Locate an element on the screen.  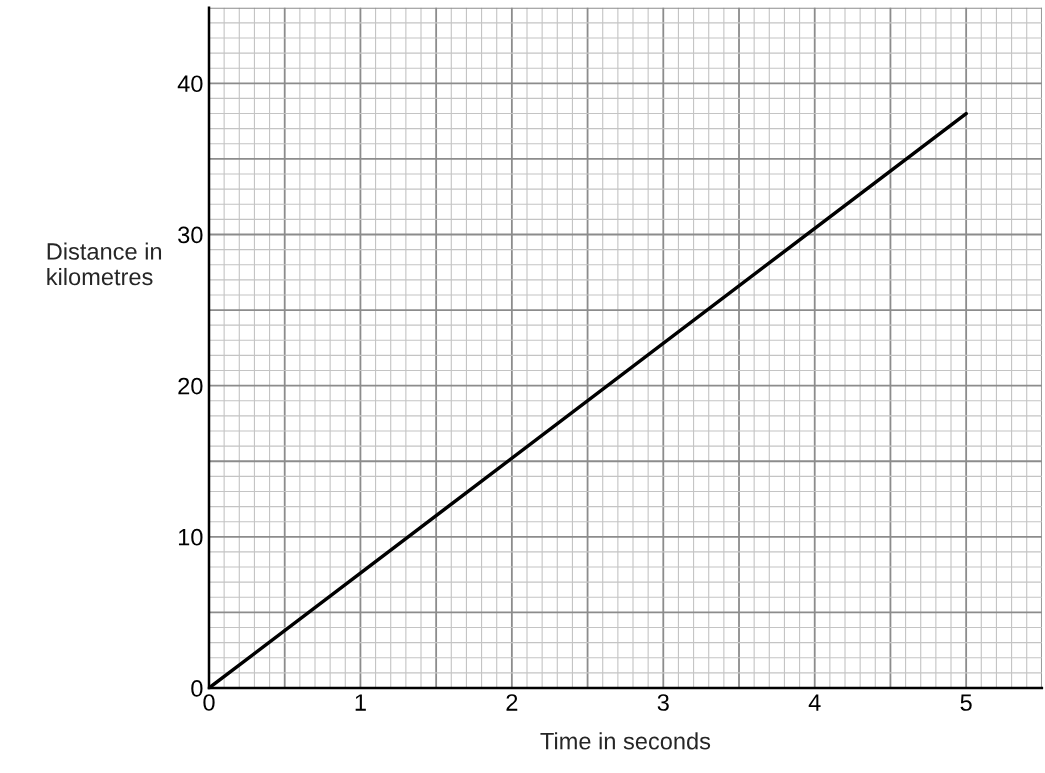
y-tick-label: 10 is located at coordinates (190, 537).